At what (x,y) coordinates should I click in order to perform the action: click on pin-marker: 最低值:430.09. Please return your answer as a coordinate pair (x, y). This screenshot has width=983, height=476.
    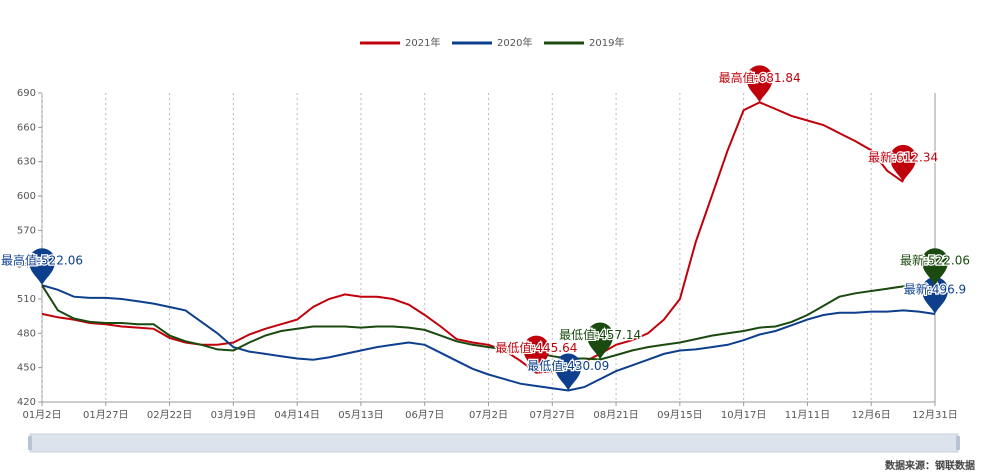
    Looking at the image, I should click on (568, 372).